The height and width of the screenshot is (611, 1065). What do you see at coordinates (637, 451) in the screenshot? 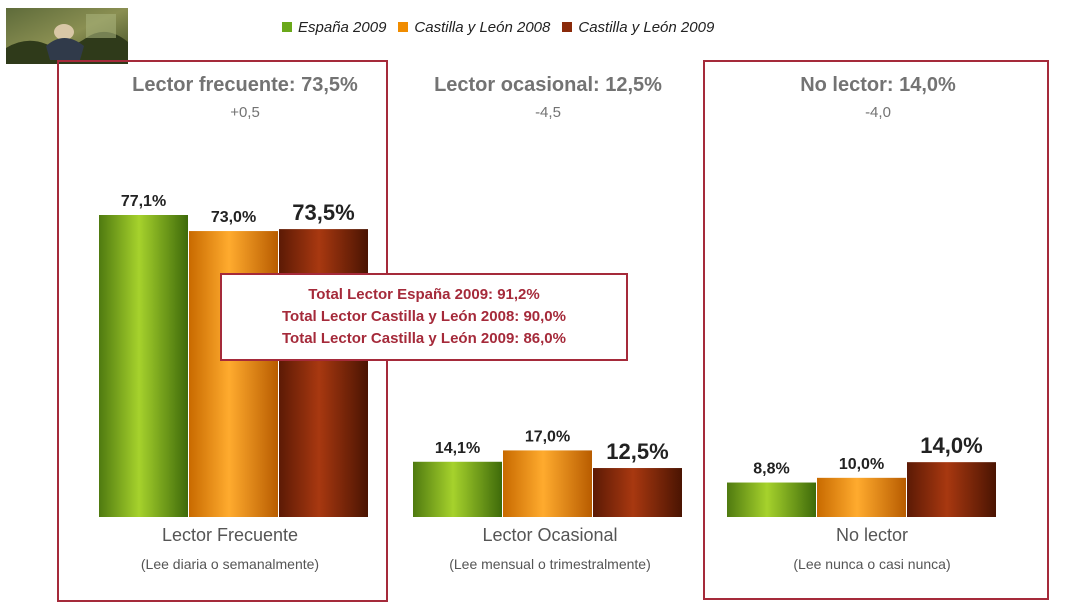
I see `data-label-ocasional-cyl-2009: 12,5%` at bounding box center [637, 451].